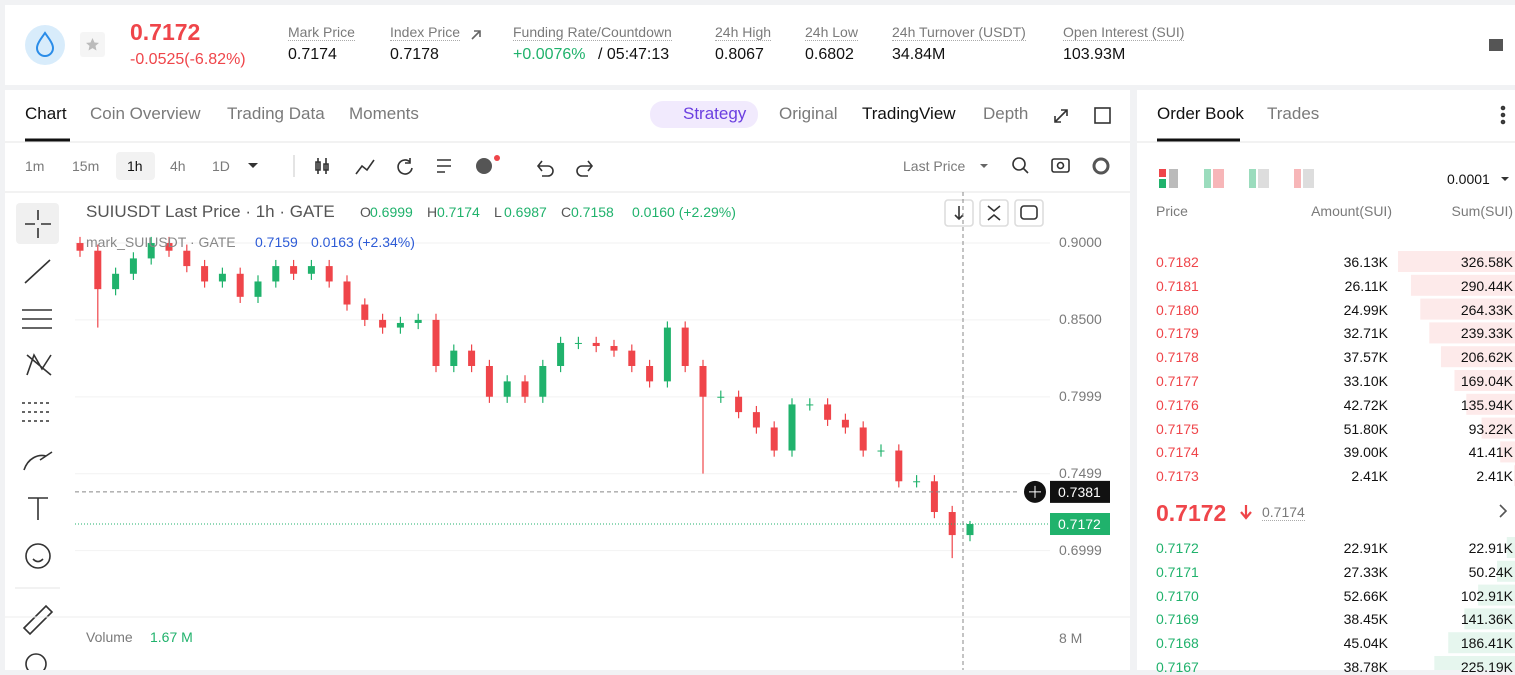 The height and width of the screenshot is (675, 1515). I want to click on view-tab: Depth, so click(1006, 113).